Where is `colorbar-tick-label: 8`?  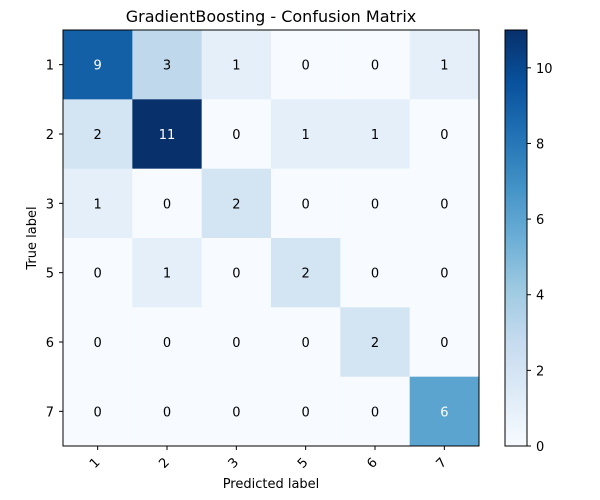
colorbar-tick-label: 8 is located at coordinates (540, 144).